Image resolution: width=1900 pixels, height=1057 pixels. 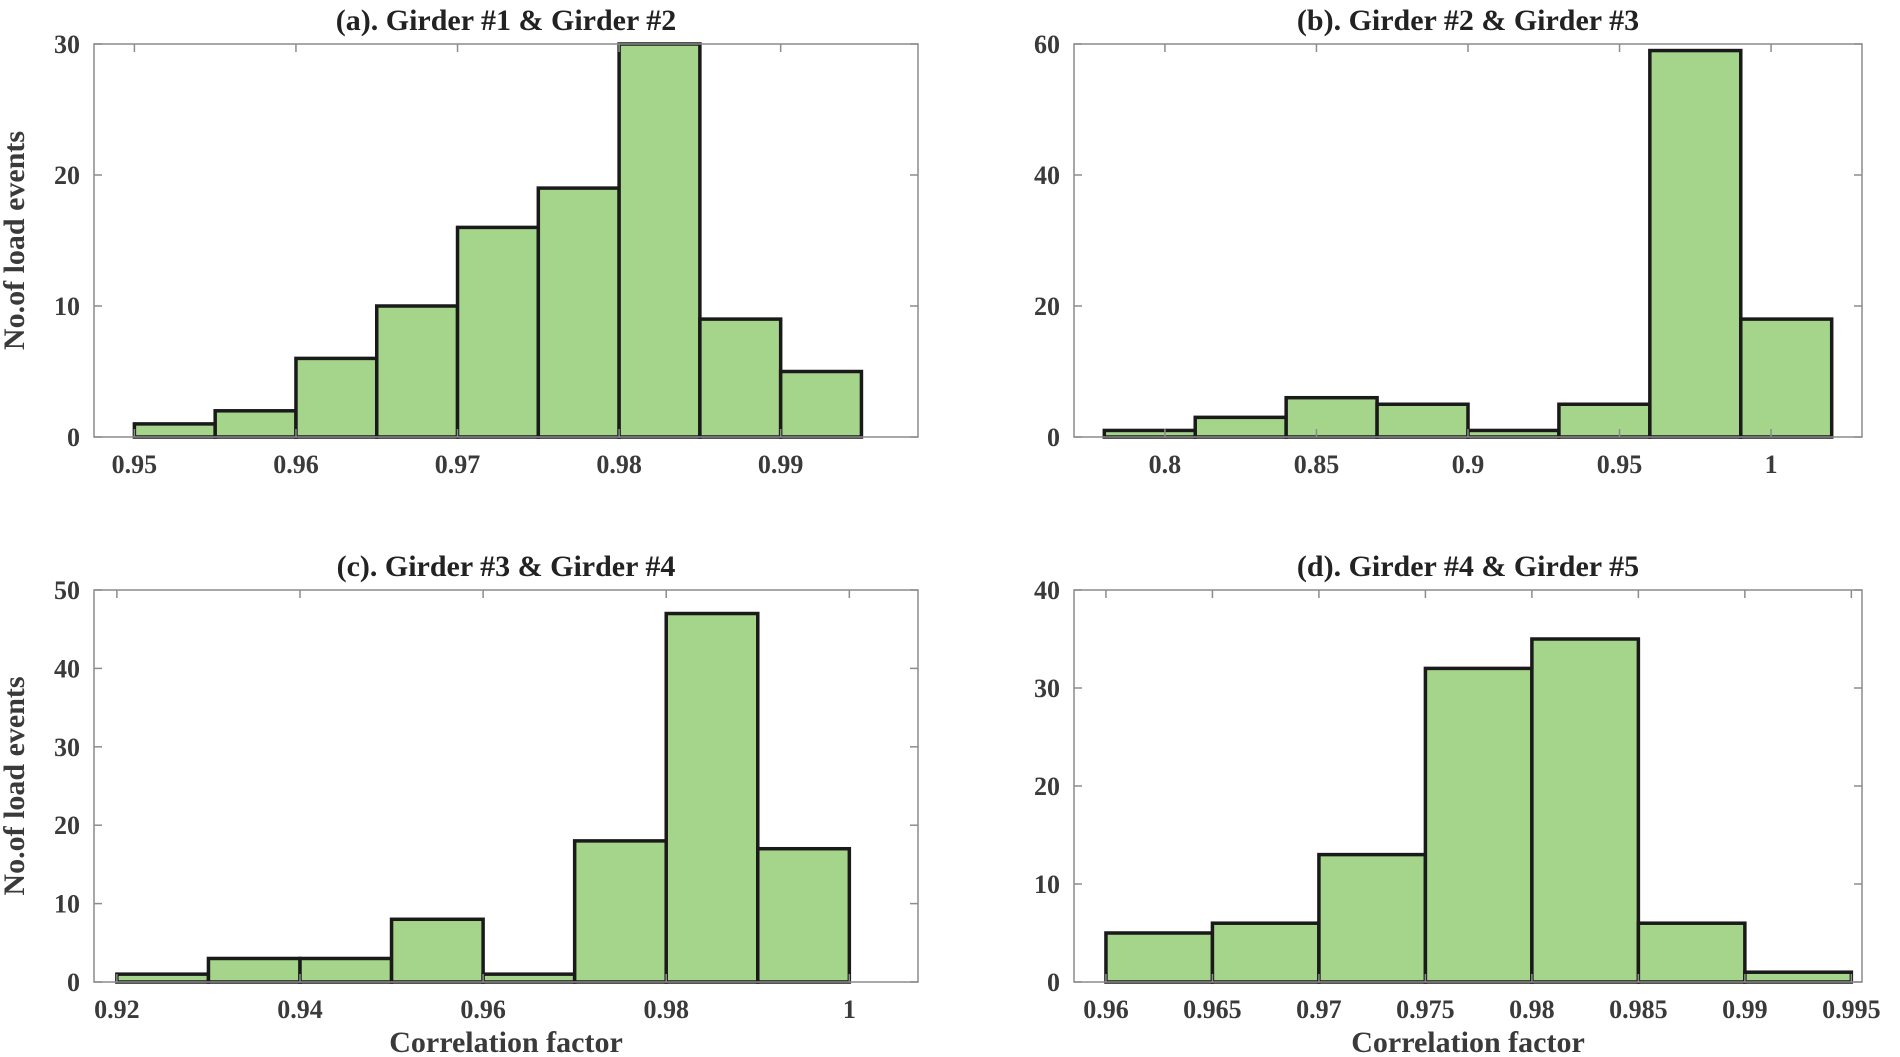 I want to click on x-tick-label: 0.8, so click(x=1165, y=464).